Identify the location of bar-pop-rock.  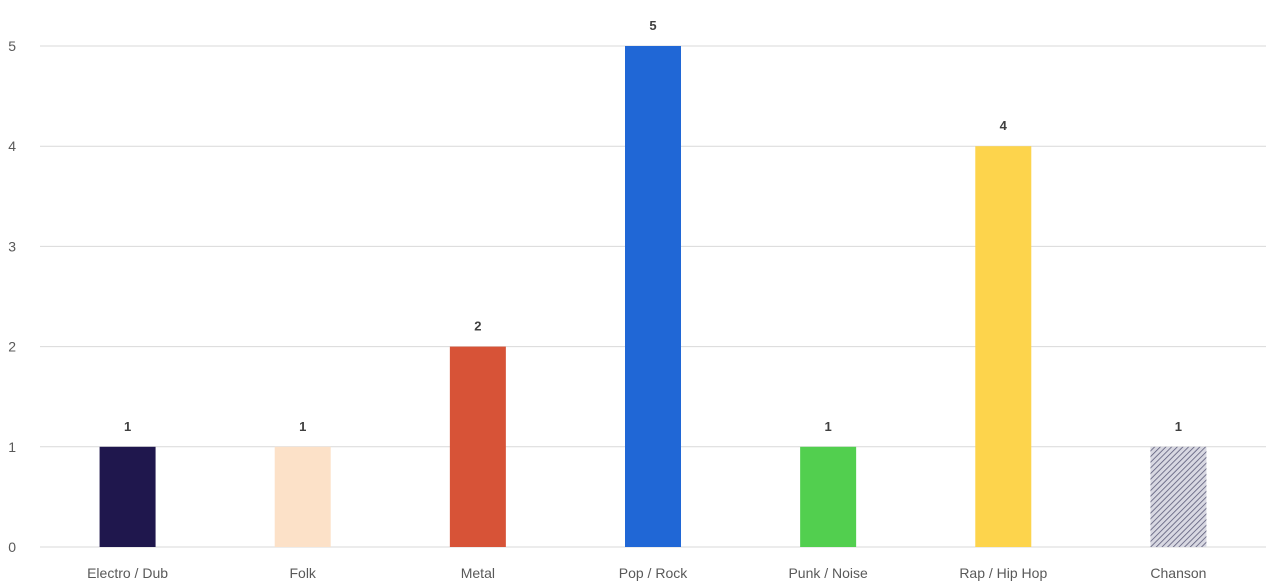
(653, 296).